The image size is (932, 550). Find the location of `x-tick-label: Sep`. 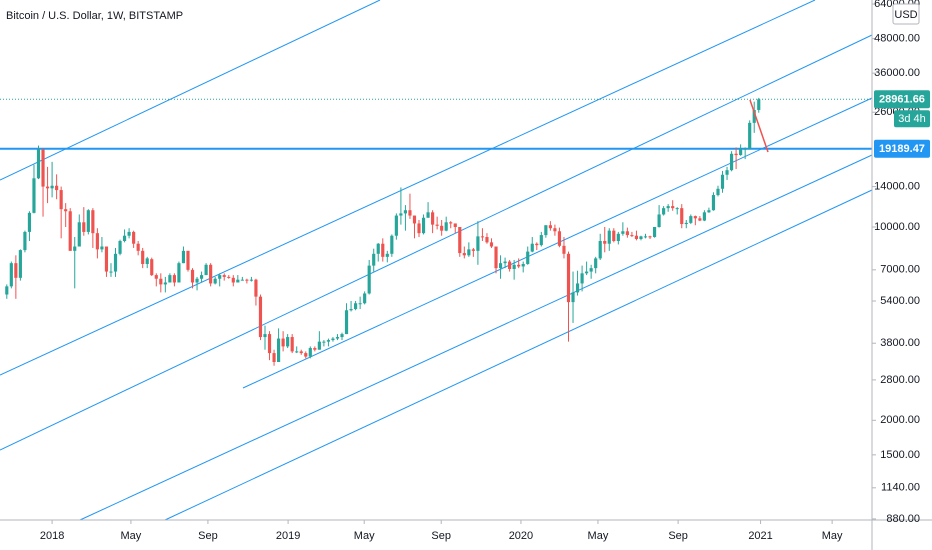

x-tick-label: Sep is located at coordinates (441, 536).